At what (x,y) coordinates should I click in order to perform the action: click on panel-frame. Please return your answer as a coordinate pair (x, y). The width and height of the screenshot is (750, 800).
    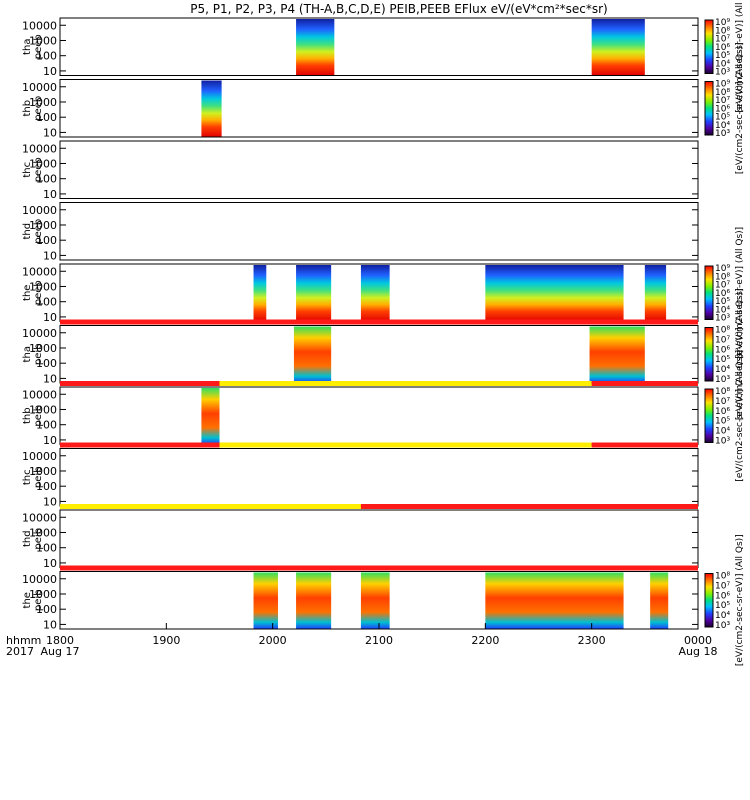
    Looking at the image, I should click on (379, 538).